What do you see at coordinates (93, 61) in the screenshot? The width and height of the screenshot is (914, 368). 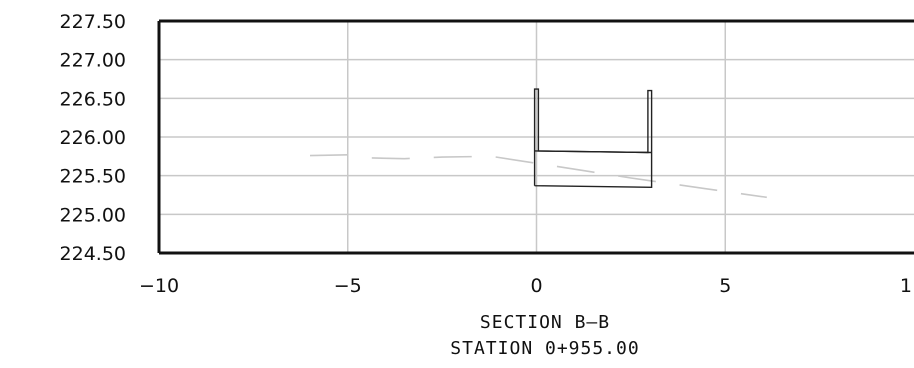 I see `y-tick-label: 227.00` at bounding box center [93, 61].